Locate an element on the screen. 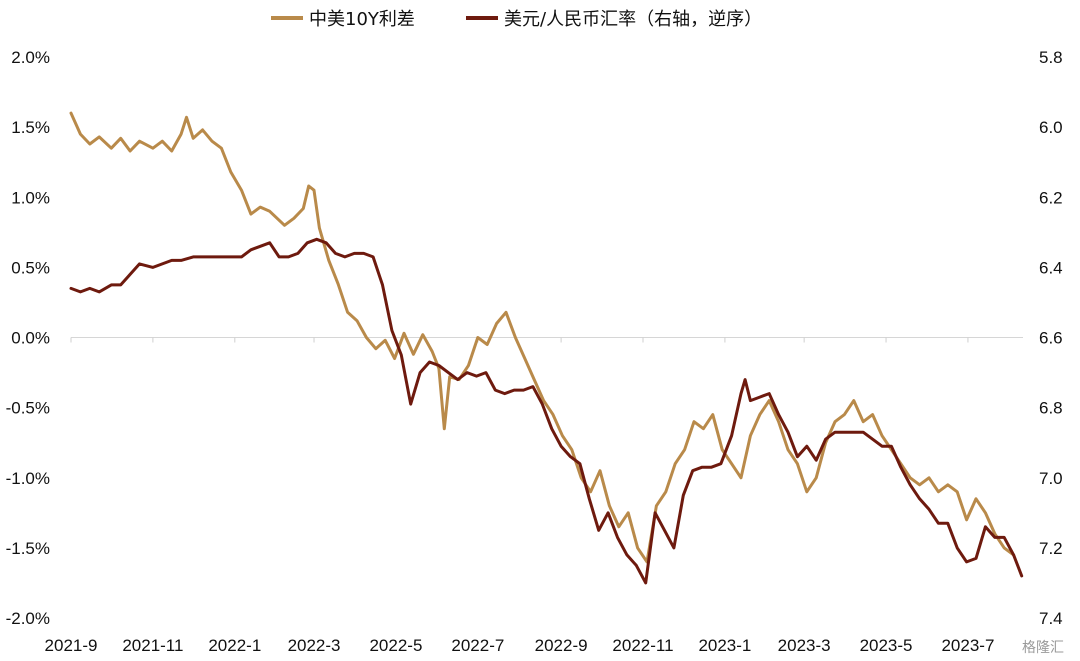  y-left-tick-label: 1.0% is located at coordinates (30, 197).